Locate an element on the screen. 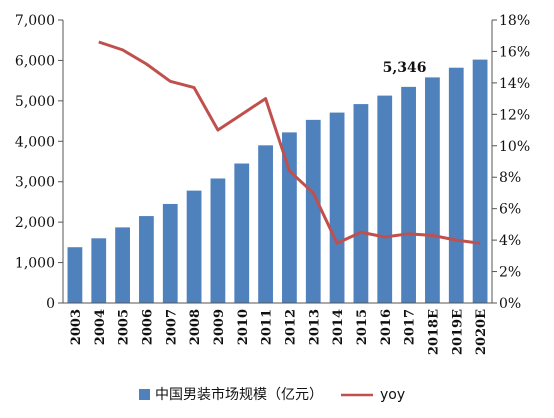  x-tick-label: 2006 is located at coordinates (147, 327).